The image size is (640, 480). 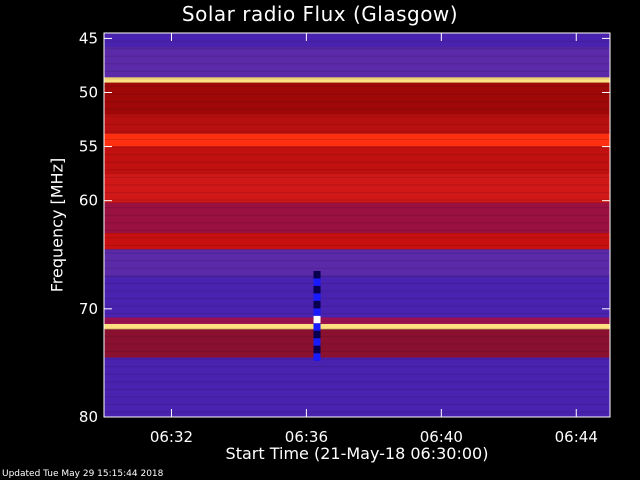 I want to click on y-tick-label: 80, so click(x=88, y=417).